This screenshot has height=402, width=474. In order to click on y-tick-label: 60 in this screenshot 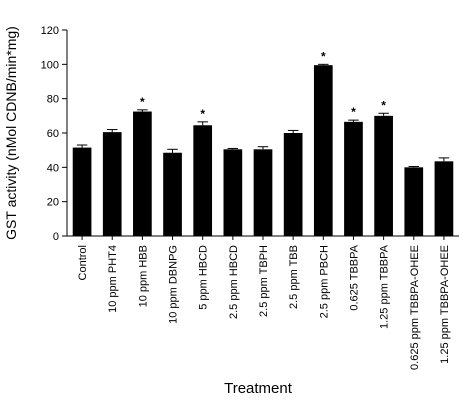, I will do `click(53, 134)`.